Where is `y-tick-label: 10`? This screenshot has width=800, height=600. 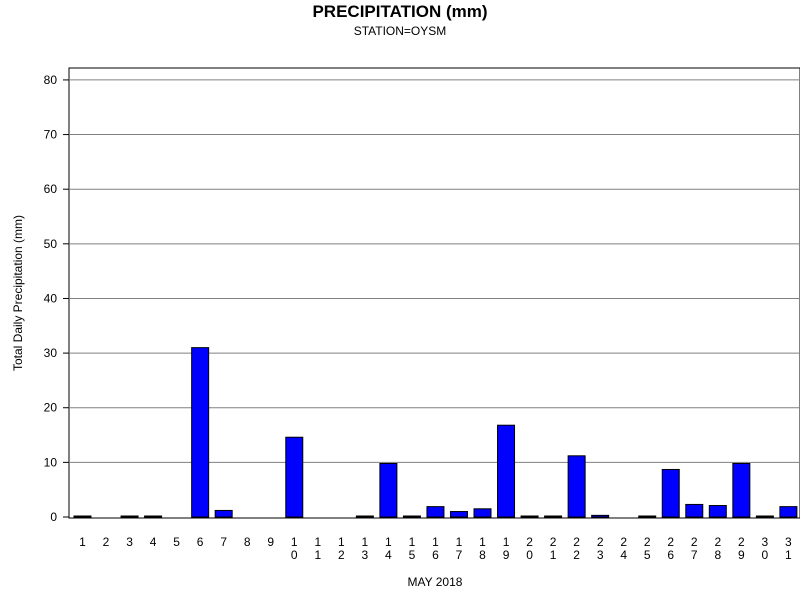 y-tick-label: 10 is located at coordinates (51, 462).